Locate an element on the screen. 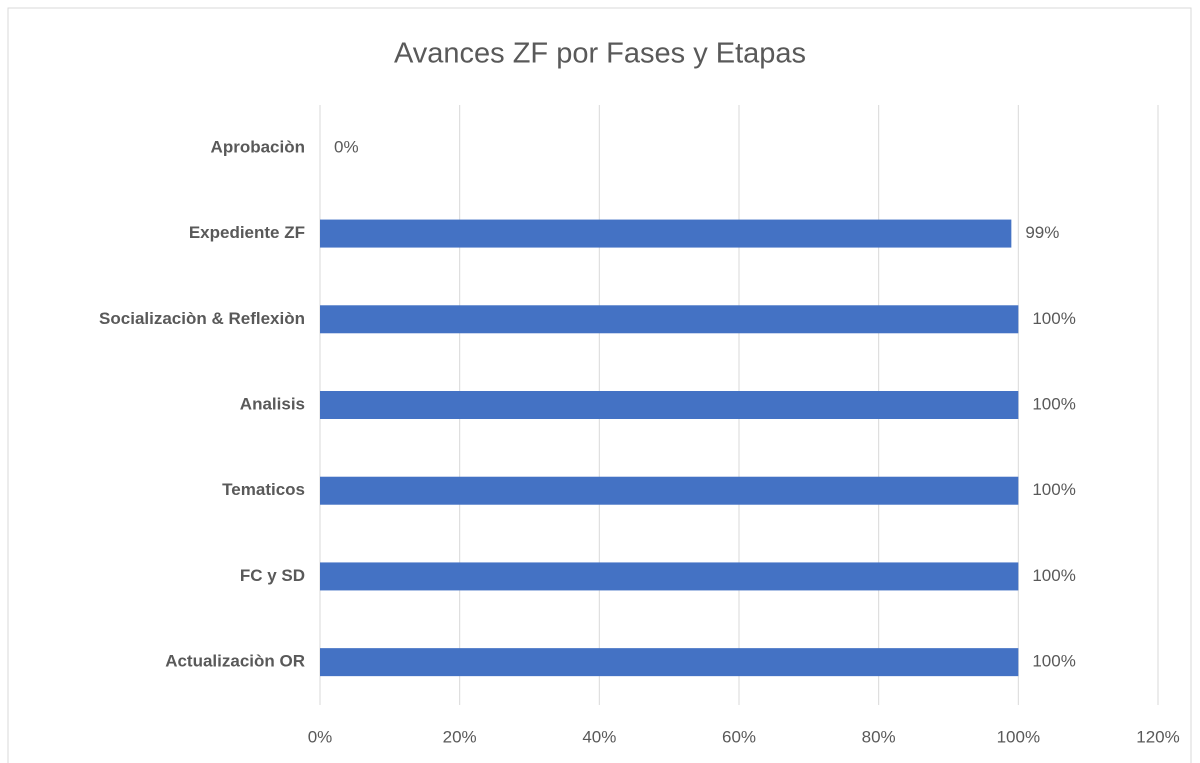 The height and width of the screenshot is (763, 1200). x-tick-label: 120% is located at coordinates (1157, 736).